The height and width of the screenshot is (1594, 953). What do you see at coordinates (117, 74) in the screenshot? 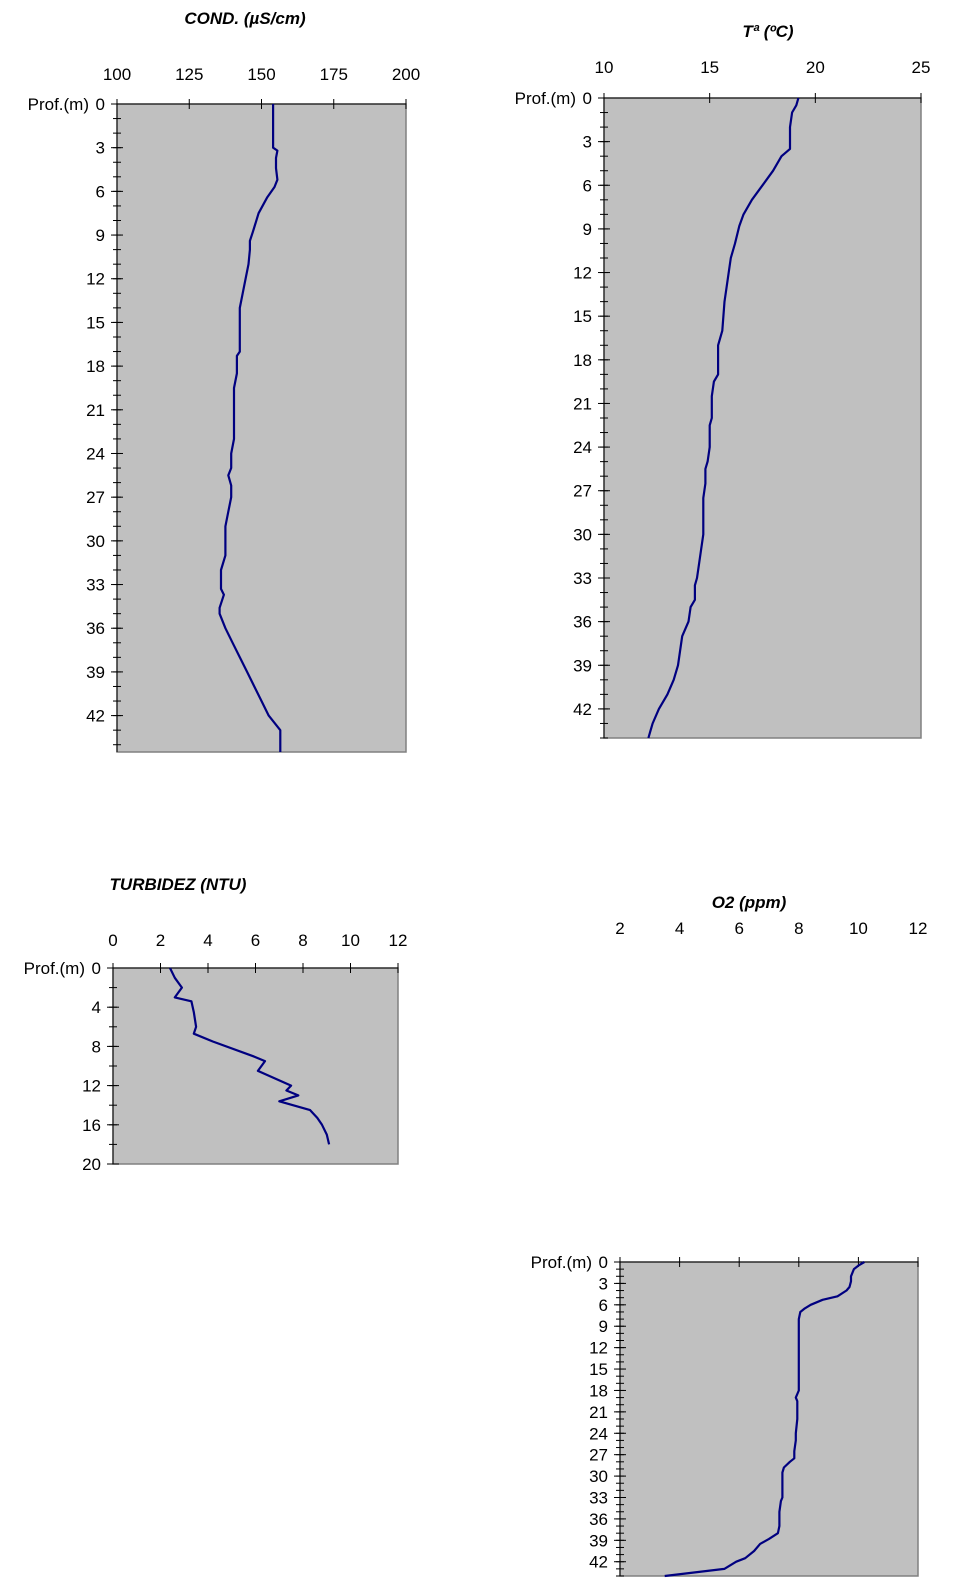
I see `x-tick-label: 100` at bounding box center [117, 74].